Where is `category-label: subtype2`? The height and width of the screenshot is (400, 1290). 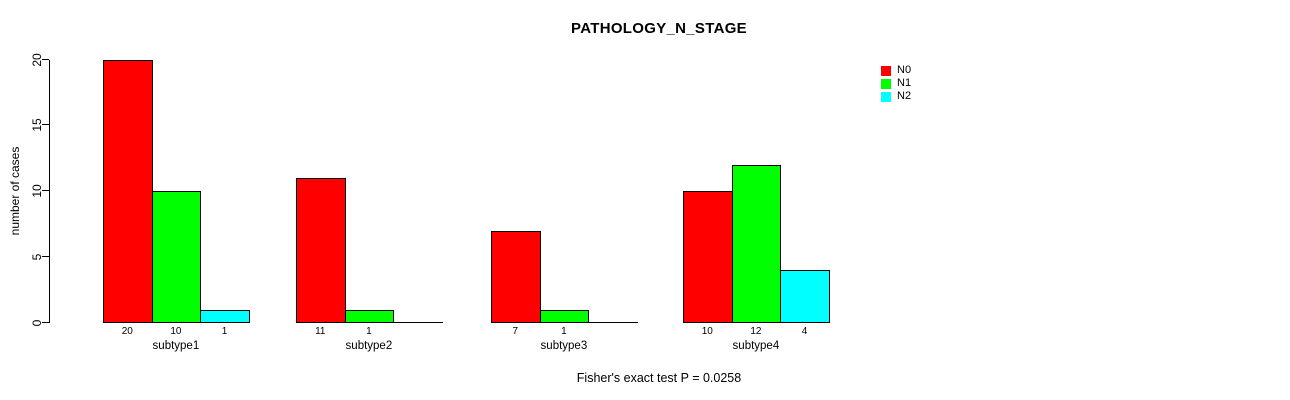 category-label: subtype2 is located at coordinates (369, 346).